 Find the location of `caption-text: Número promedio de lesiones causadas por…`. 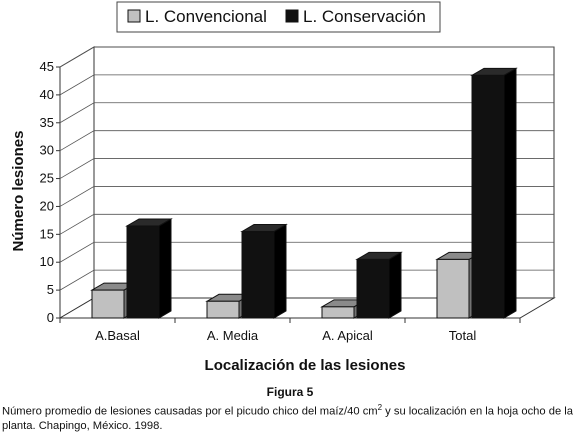

caption-text: Número promedio de lesiones causadas por… is located at coordinates (190, 411).